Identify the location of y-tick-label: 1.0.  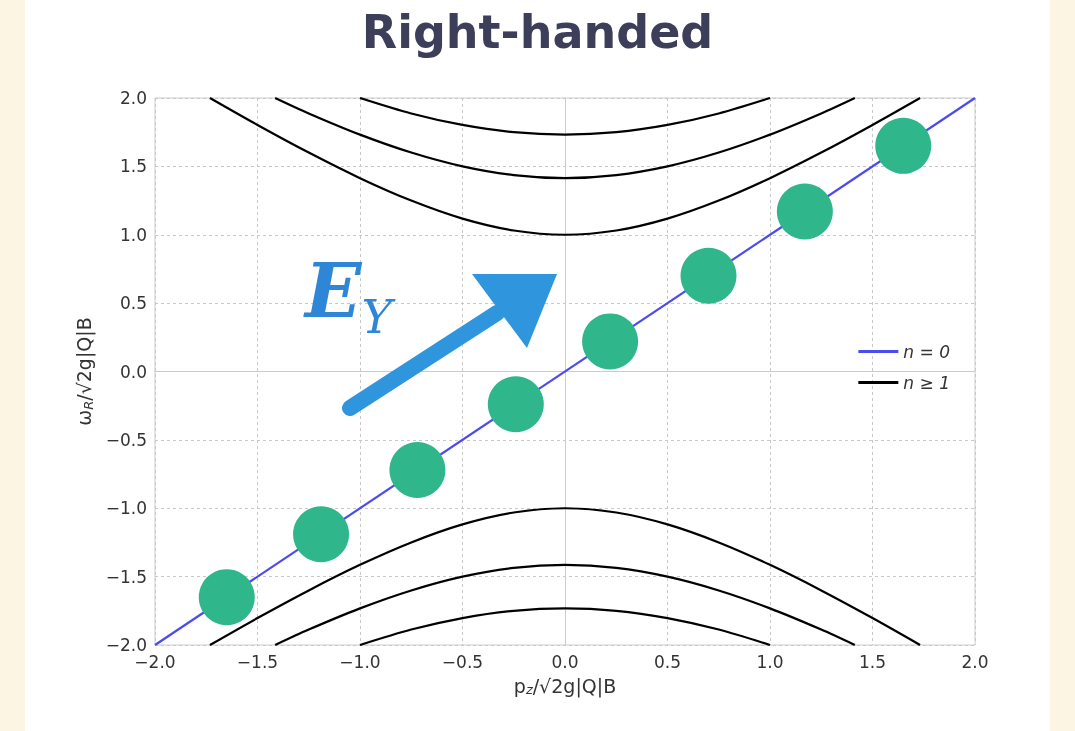
(133, 234).